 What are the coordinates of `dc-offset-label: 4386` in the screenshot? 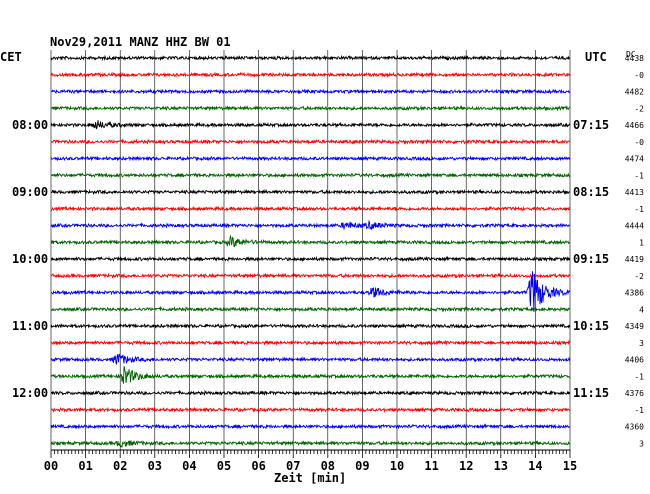 It's located at (634, 293).